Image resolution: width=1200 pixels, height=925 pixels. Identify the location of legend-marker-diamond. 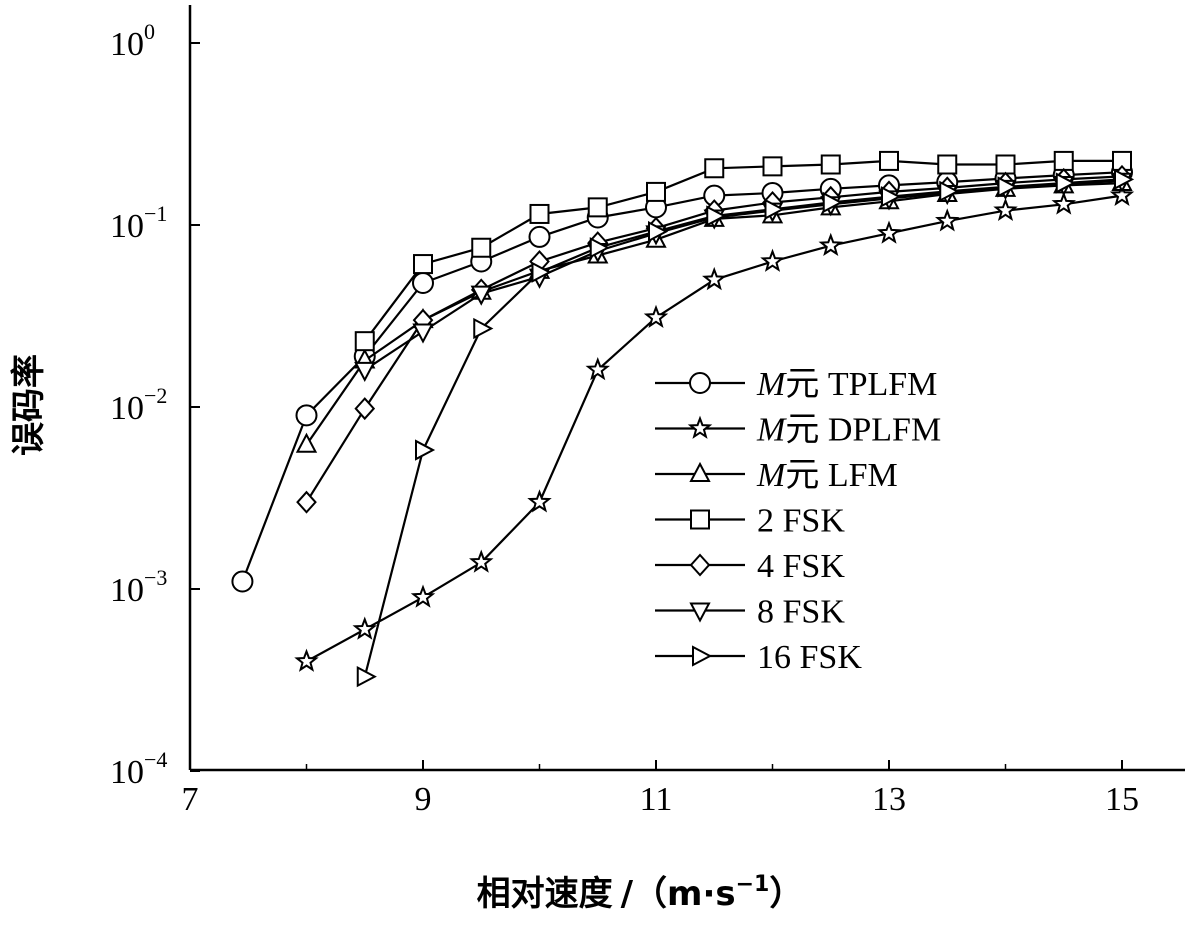
(700, 565).